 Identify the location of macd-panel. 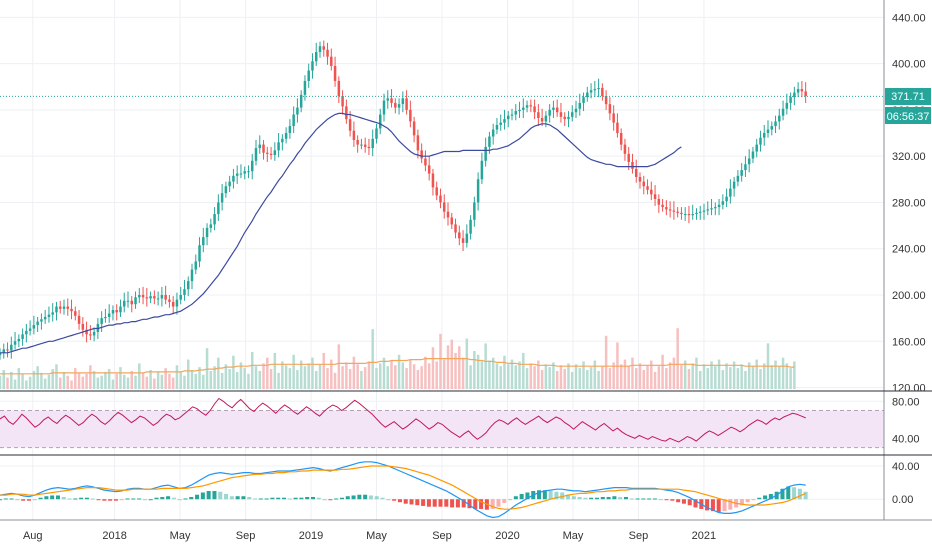
(404, 490).